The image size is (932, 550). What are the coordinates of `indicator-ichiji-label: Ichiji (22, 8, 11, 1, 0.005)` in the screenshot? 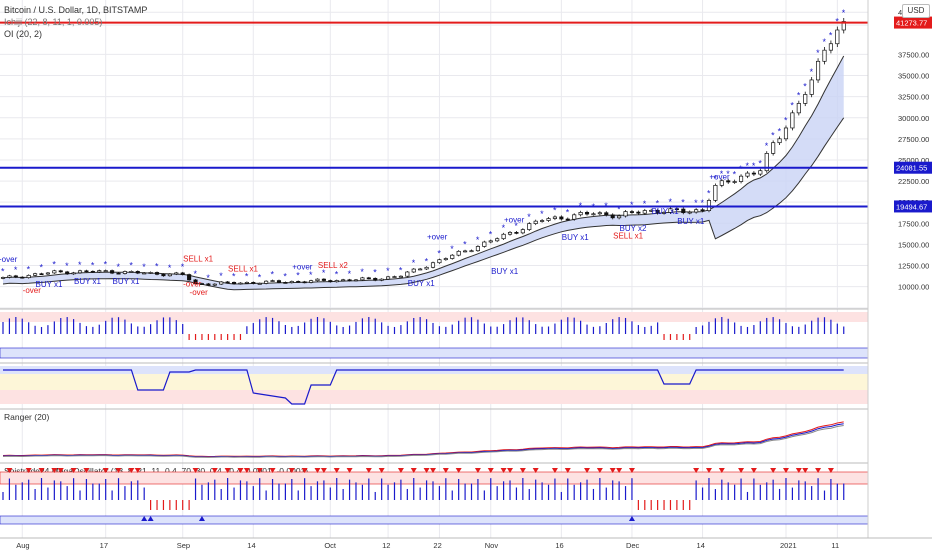 It's located at (53, 22).